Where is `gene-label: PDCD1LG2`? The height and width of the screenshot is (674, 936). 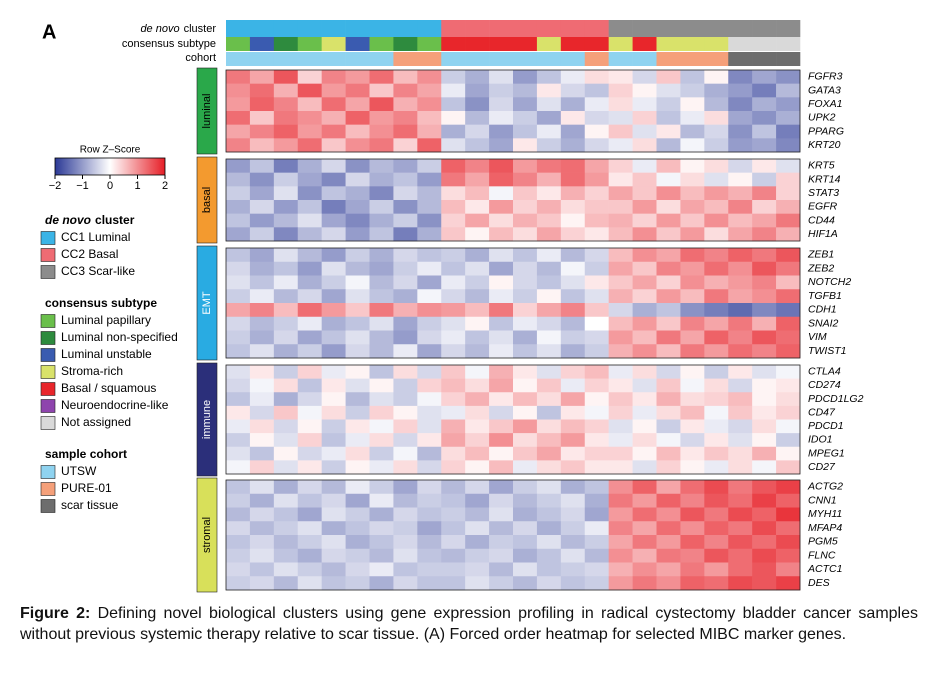
gene-label: PDCD1LG2 is located at coordinates (836, 399).